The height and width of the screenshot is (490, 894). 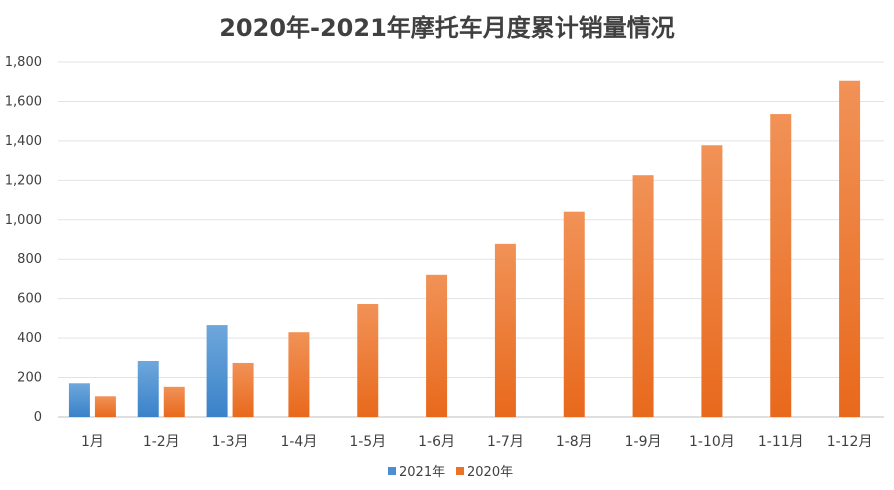 I want to click on legend-label: 2020年, so click(x=490, y=472).